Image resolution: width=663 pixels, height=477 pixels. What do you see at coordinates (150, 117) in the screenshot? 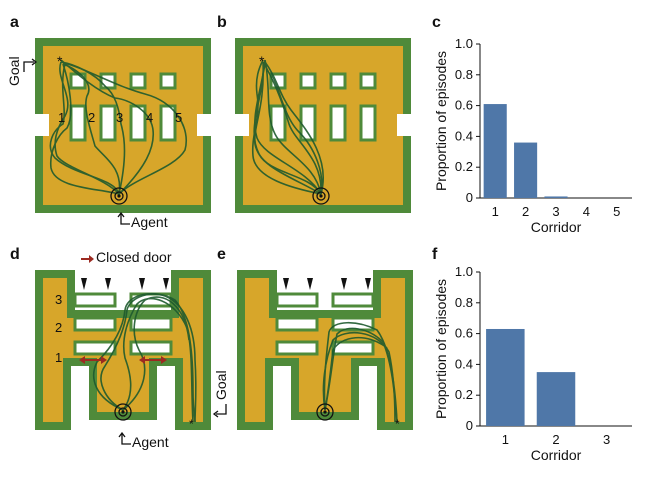
I see `corridor-number-4: 4` at bounding box center [150, 117].